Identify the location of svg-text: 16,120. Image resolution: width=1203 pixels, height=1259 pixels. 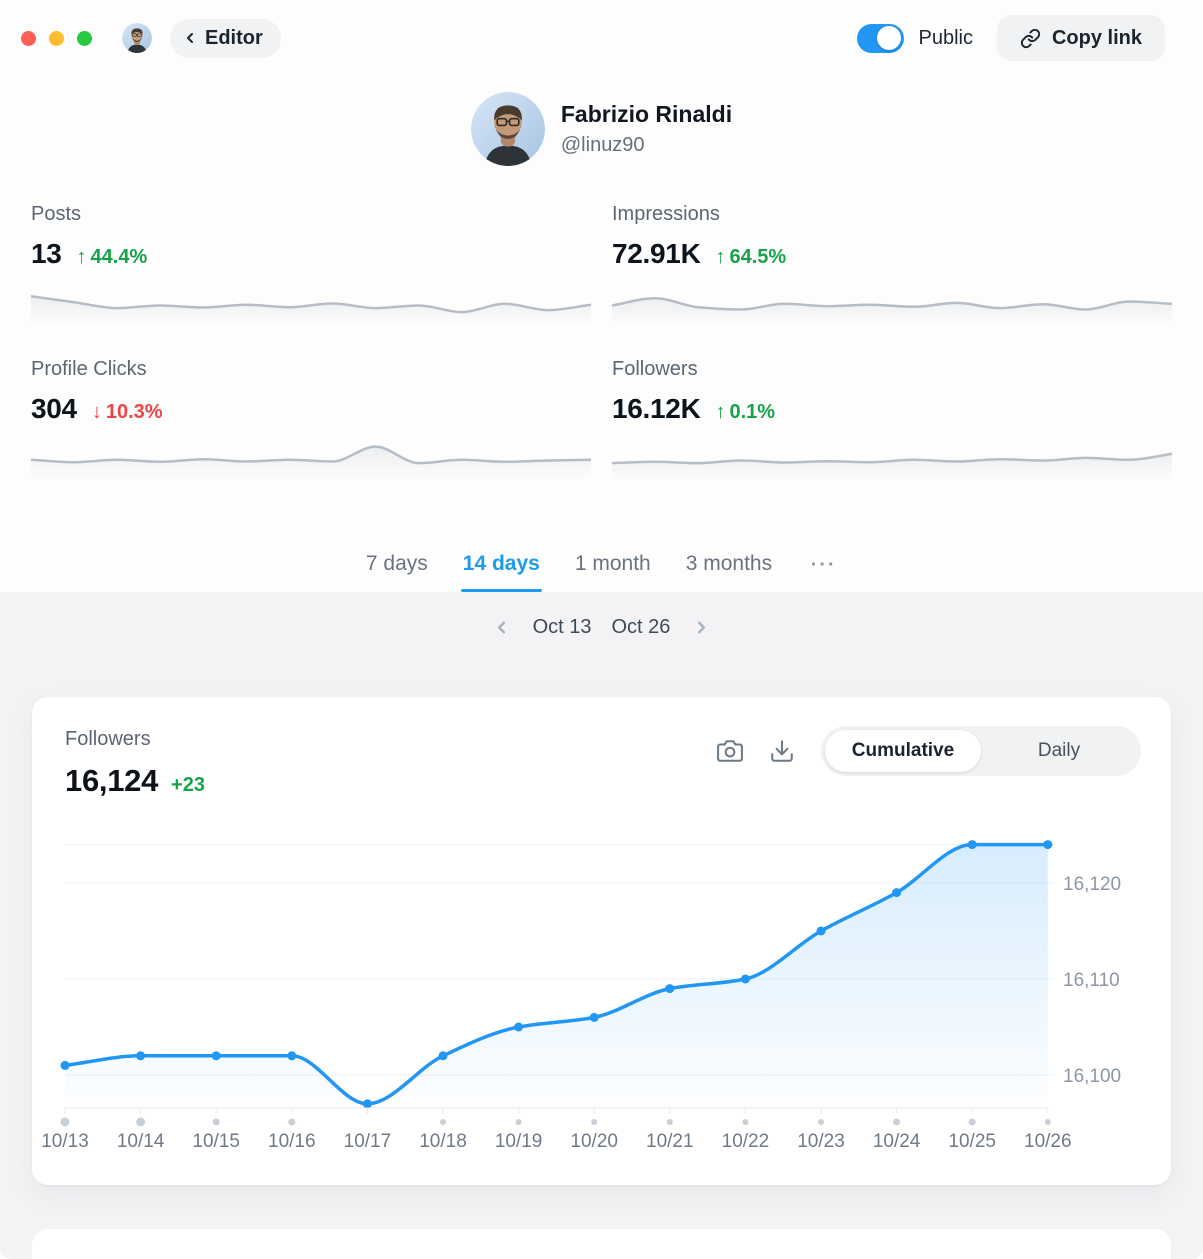
(1092, 884).